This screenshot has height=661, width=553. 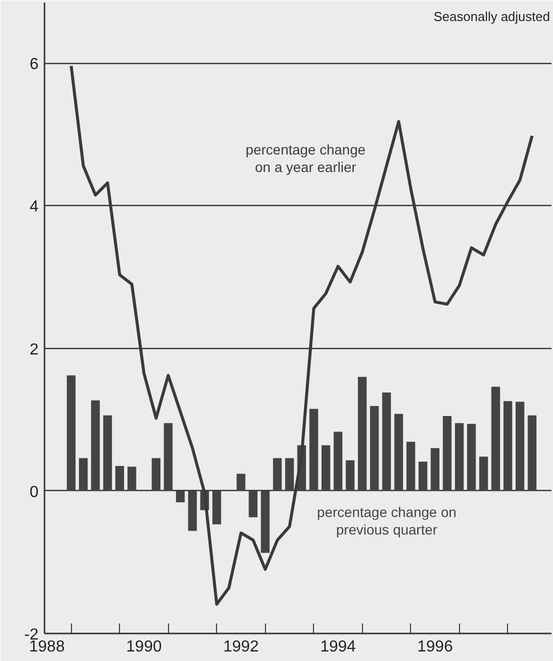 What do you see at coordinates (241, 647) in the screenshot?
I see `x-tick-label: 1992` at bounding box center [241, 647].